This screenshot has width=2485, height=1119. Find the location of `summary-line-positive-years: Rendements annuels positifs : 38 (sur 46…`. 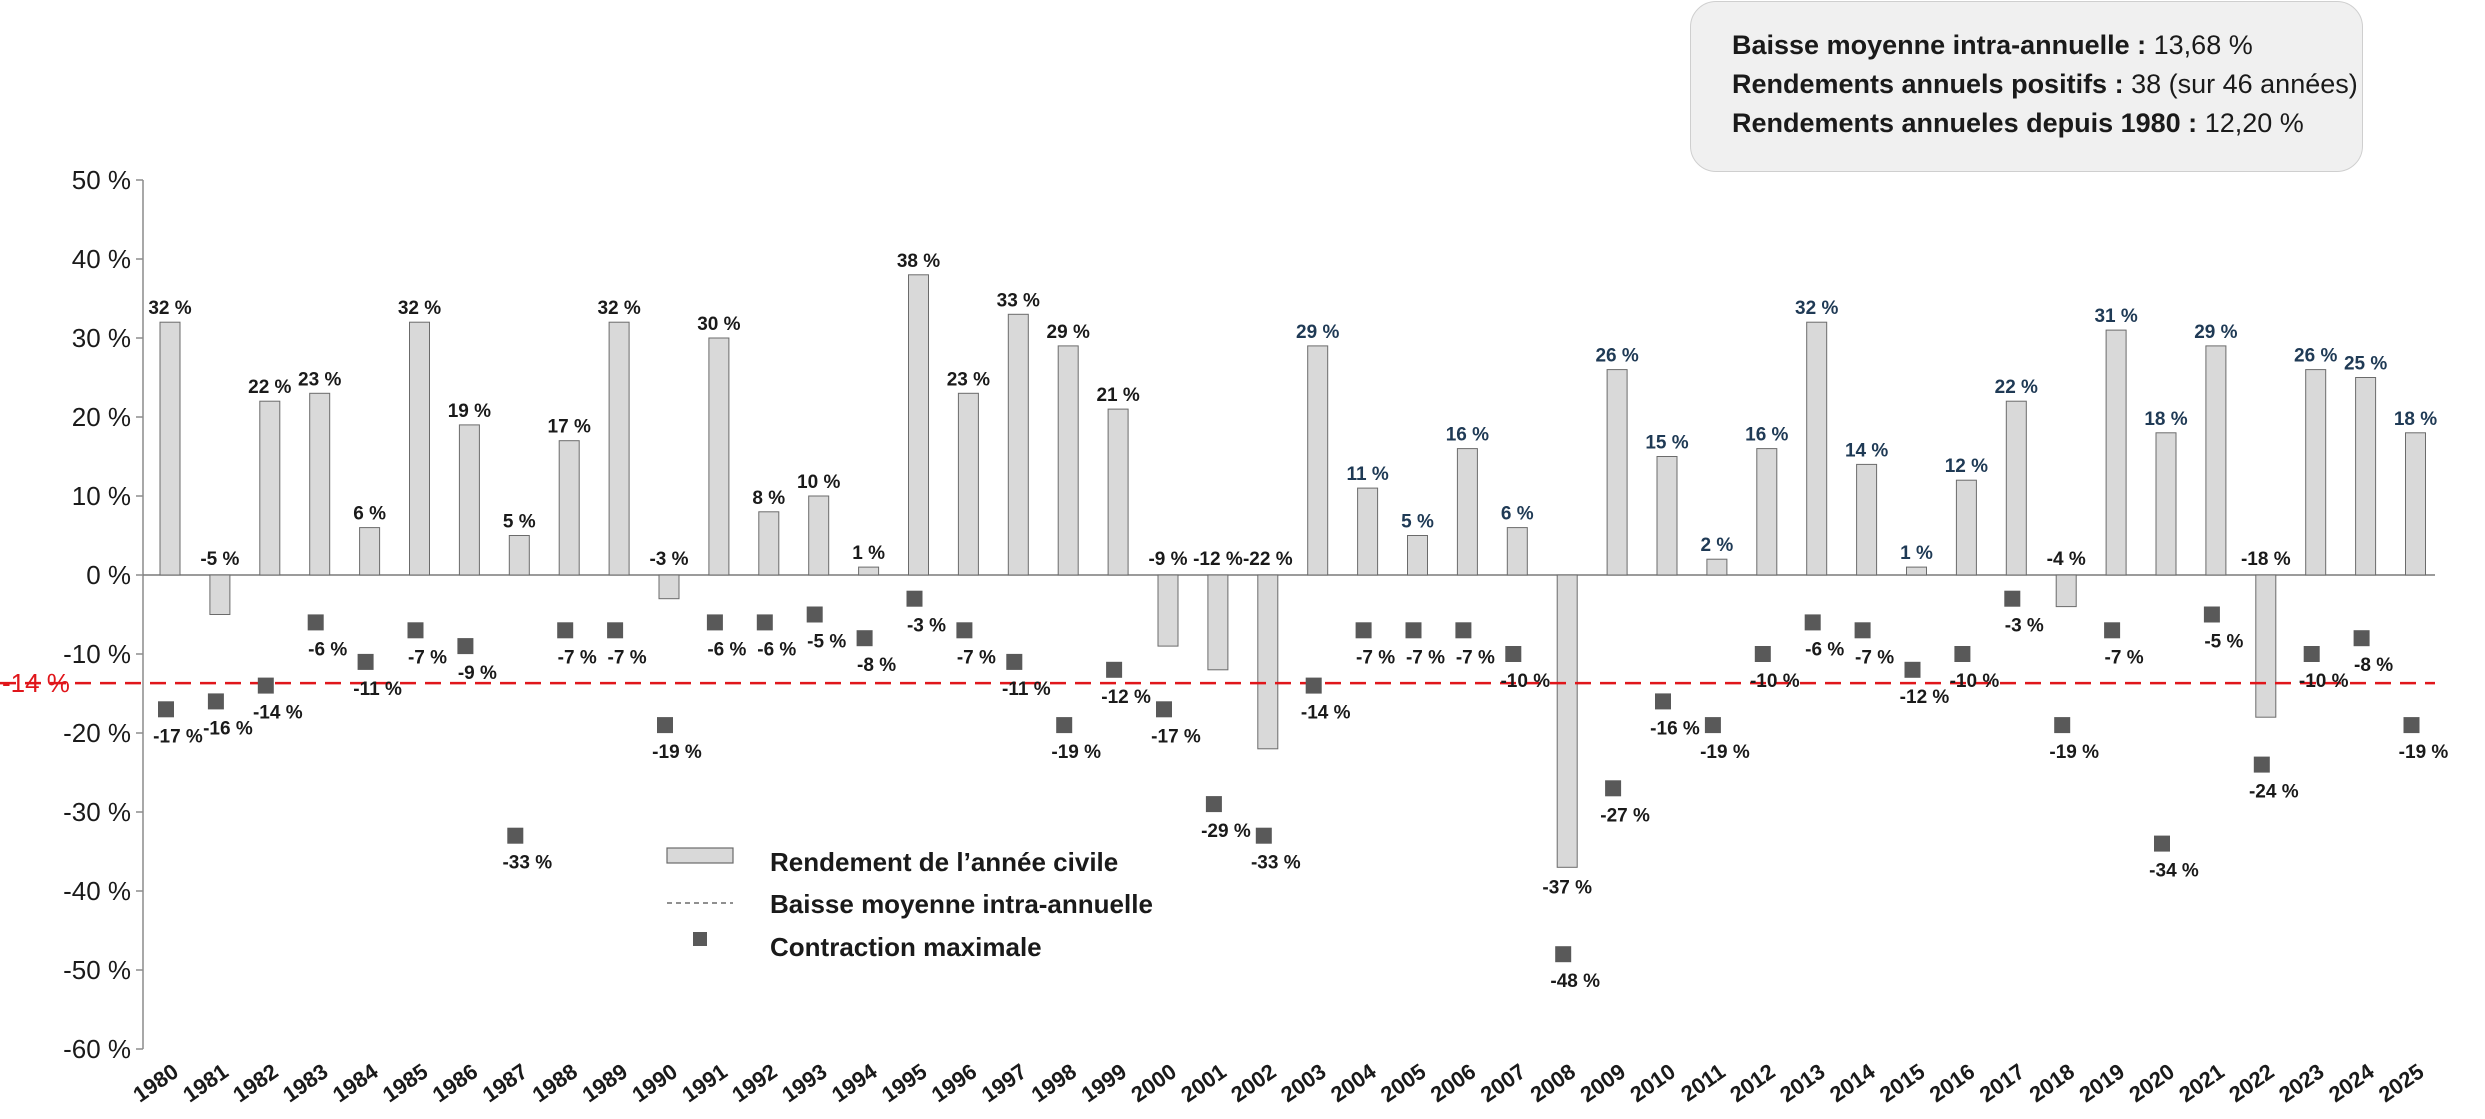

summary-line-positive-years: Rendements annuels positifs : 38 (sur 46… is located at coordinates (2047, 84).